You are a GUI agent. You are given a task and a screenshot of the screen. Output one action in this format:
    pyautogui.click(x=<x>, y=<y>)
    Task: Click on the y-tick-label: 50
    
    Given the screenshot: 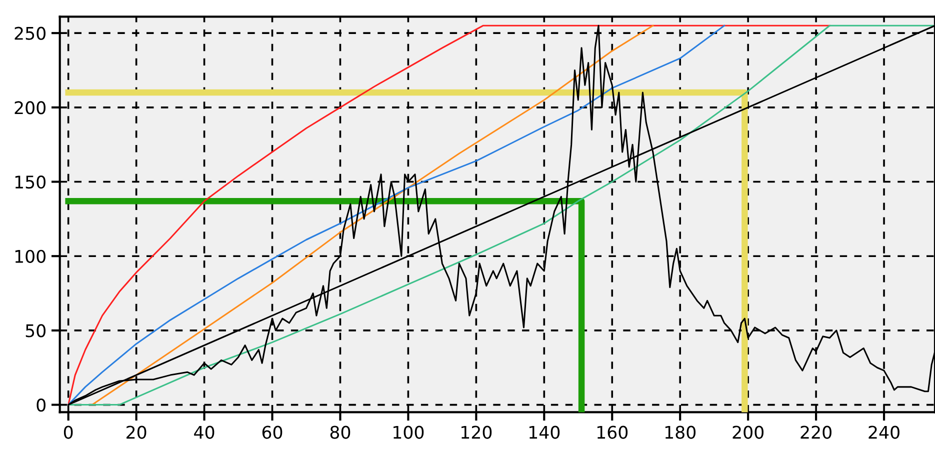 What is the action you would take?
    pyautogui.click(x=36, y=331)
    